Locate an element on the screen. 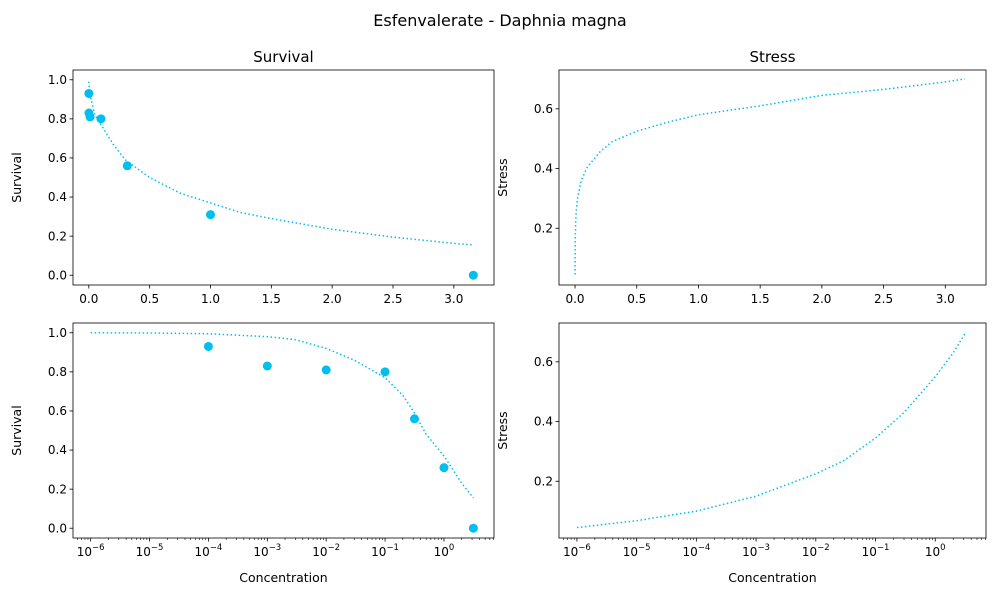 This screenshot has height=600, width=1000. figure-suptitle: Esfenvalerate - Daphnia magna is located at coordinates (499, 20).